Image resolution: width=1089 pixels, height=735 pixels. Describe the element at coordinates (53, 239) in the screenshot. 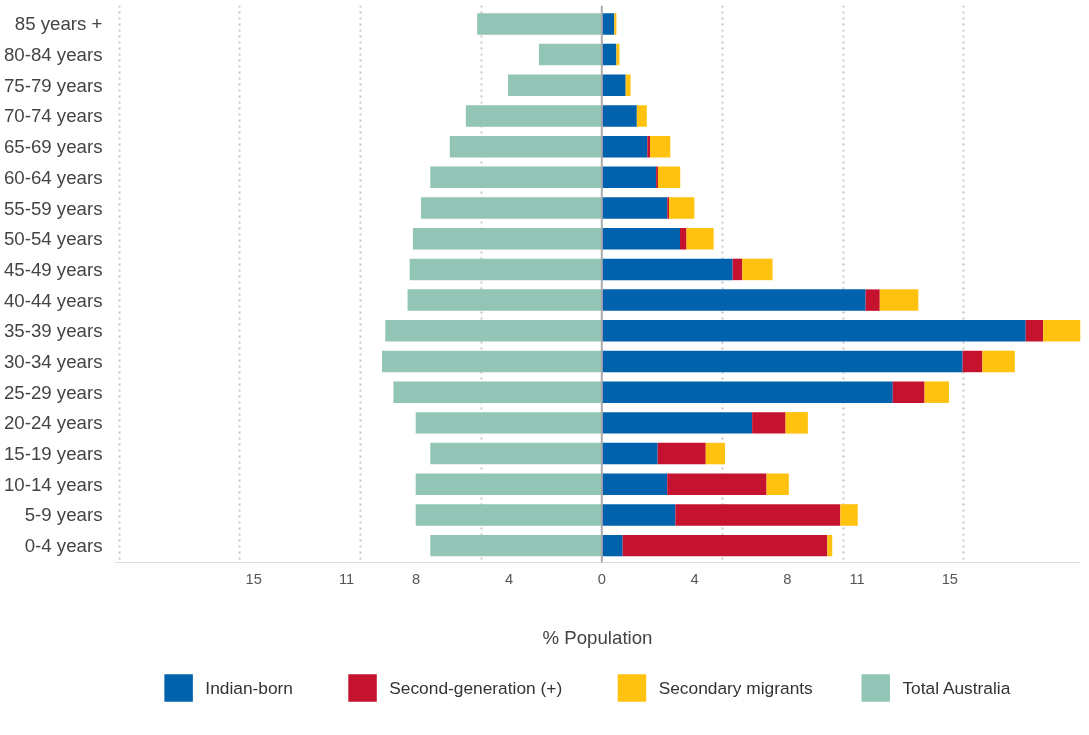

I see `y-tick-label: 50-54 years` at that location.